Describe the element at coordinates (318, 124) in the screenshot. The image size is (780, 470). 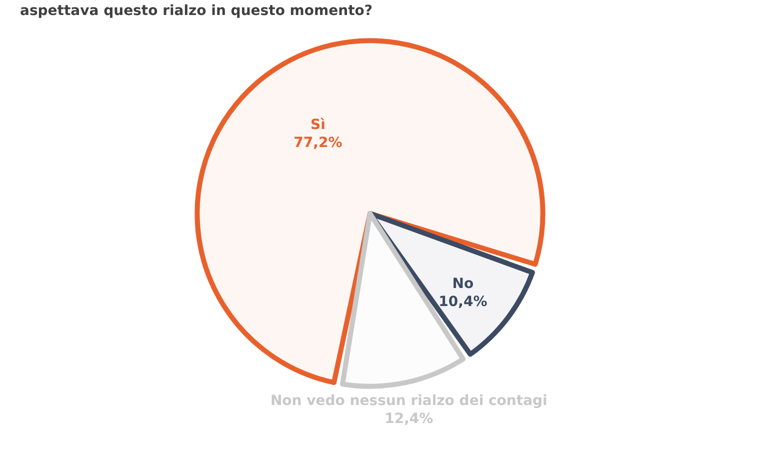
I see `slice-label: Sì` at that location.